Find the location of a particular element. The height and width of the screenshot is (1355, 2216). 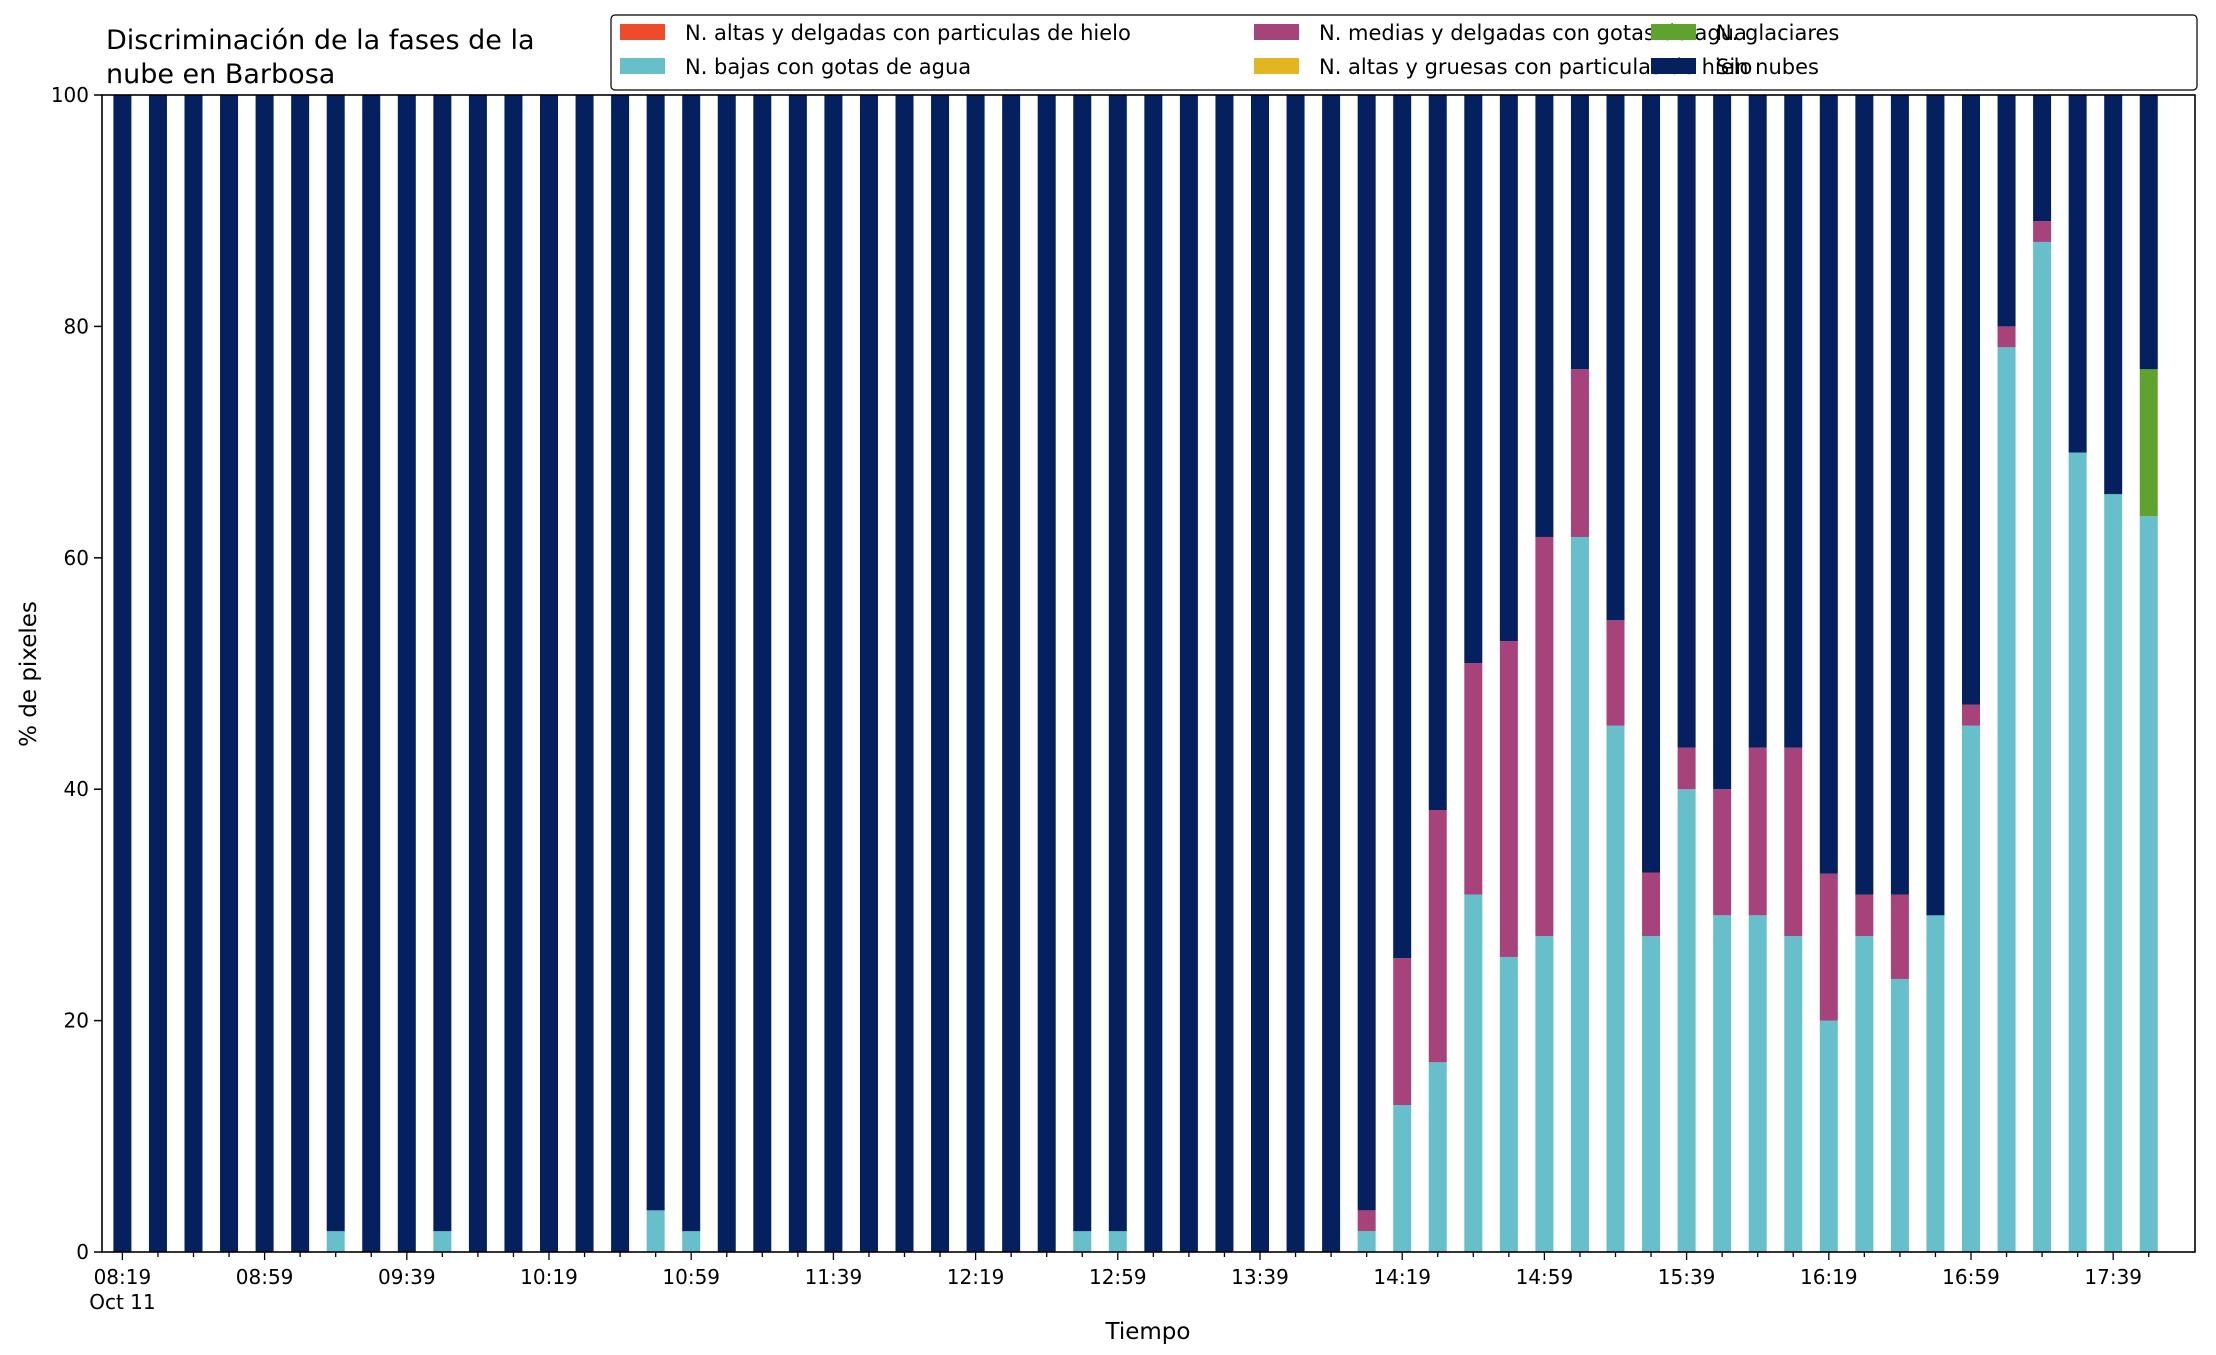

y-tick-label: 100 is located at coordinates (70, 95).